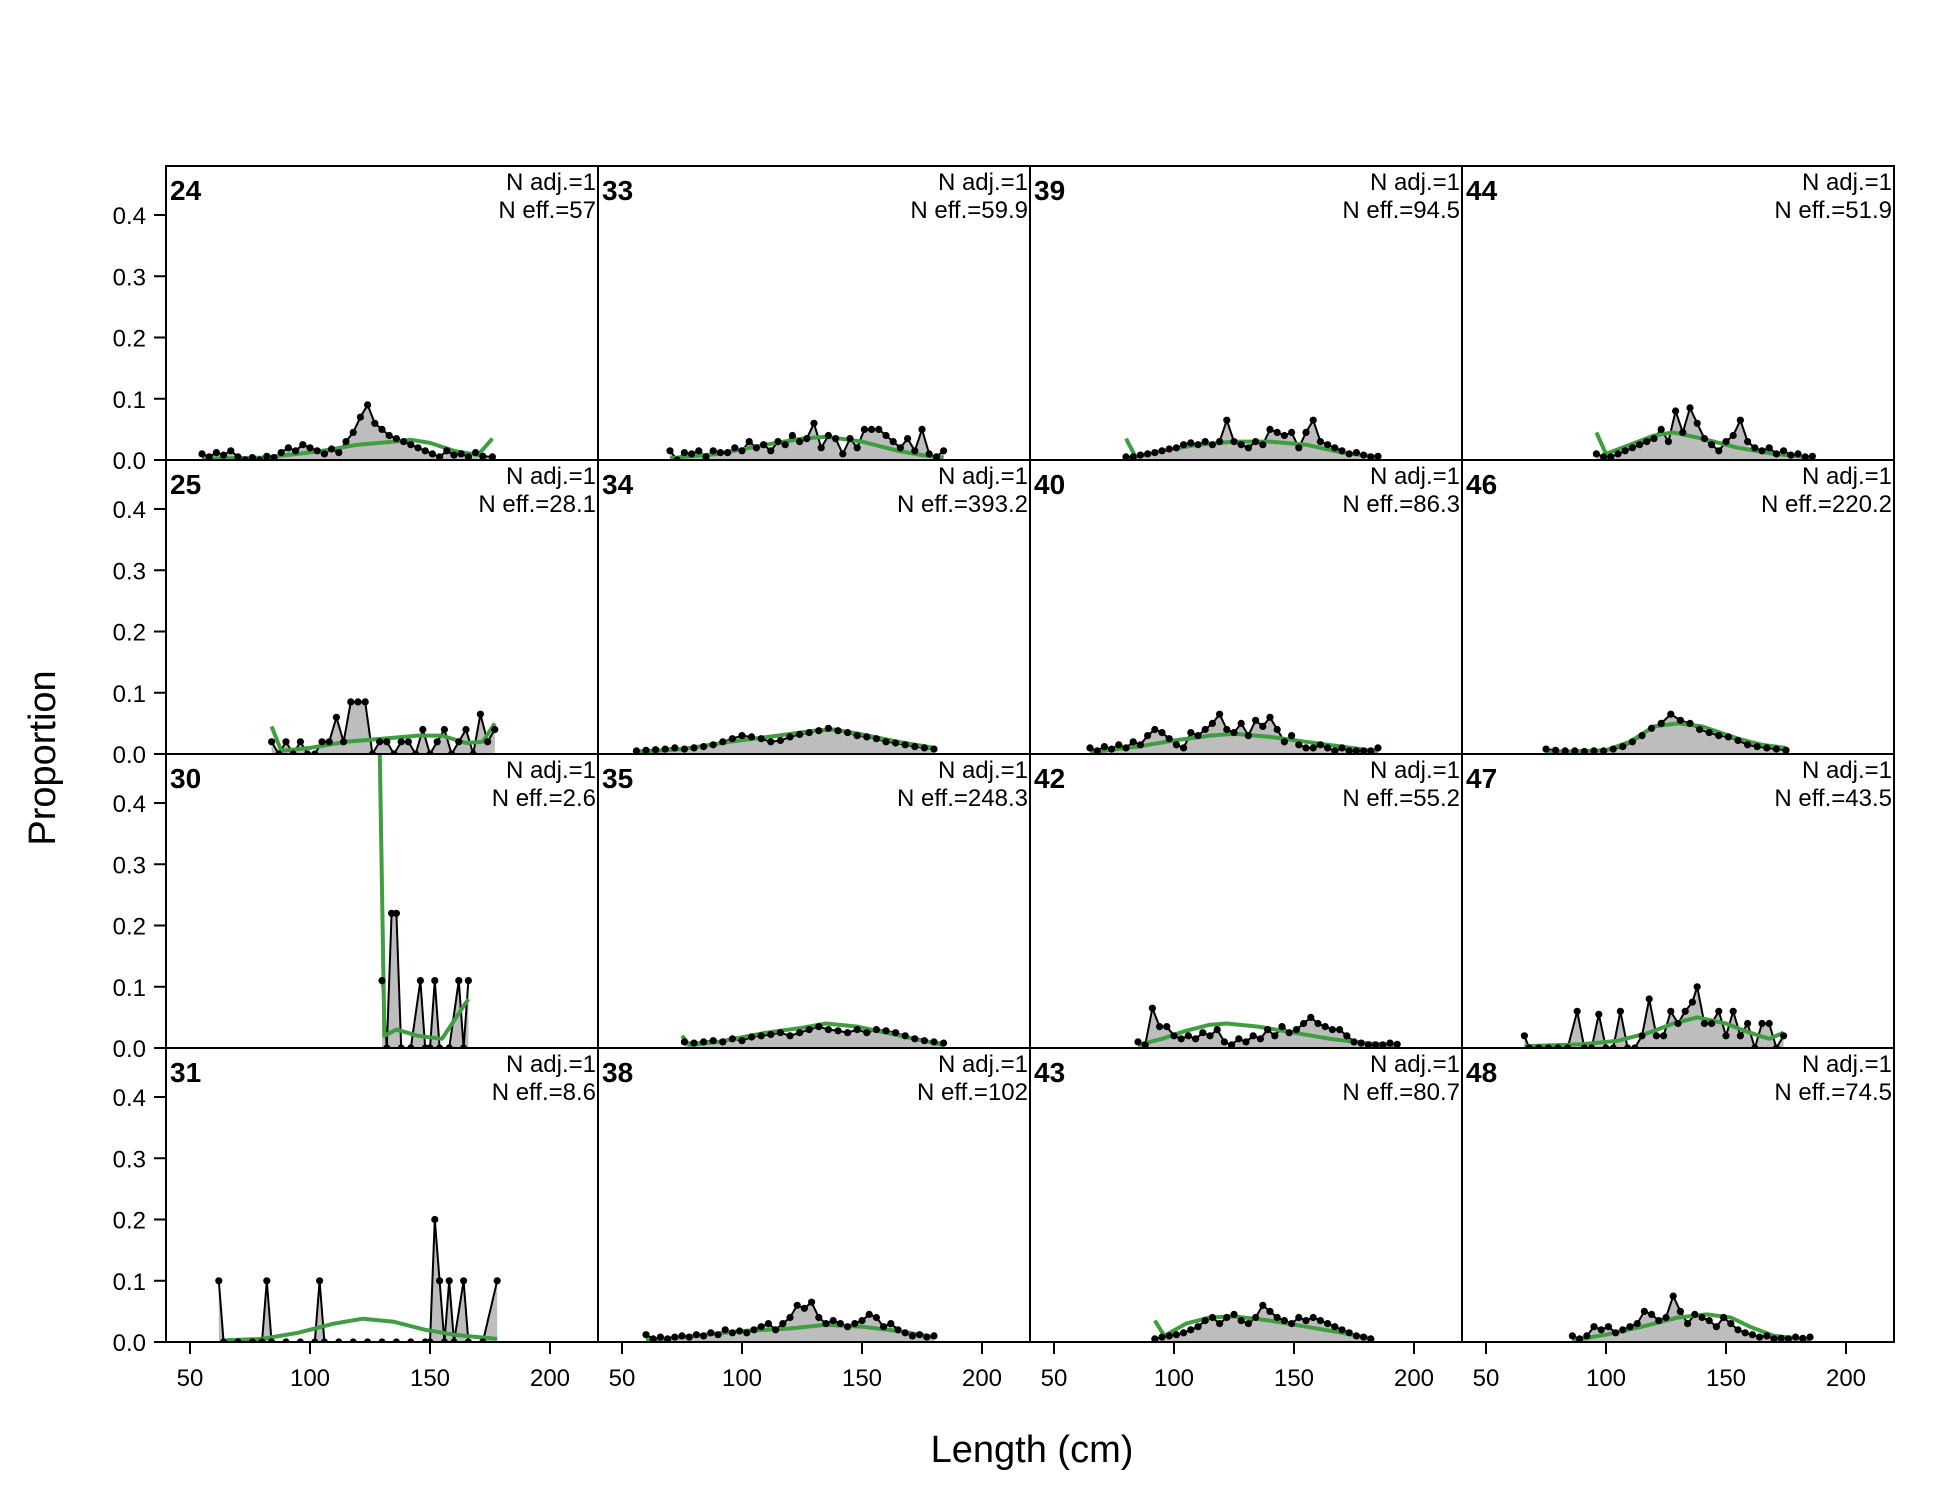 This screenshot has width=1950, height=1500. Describe the element at coordinates (1678, 313) in the screenshot. I see `panel-44: 44 N adj.=1N eff.=51.9` at that location.